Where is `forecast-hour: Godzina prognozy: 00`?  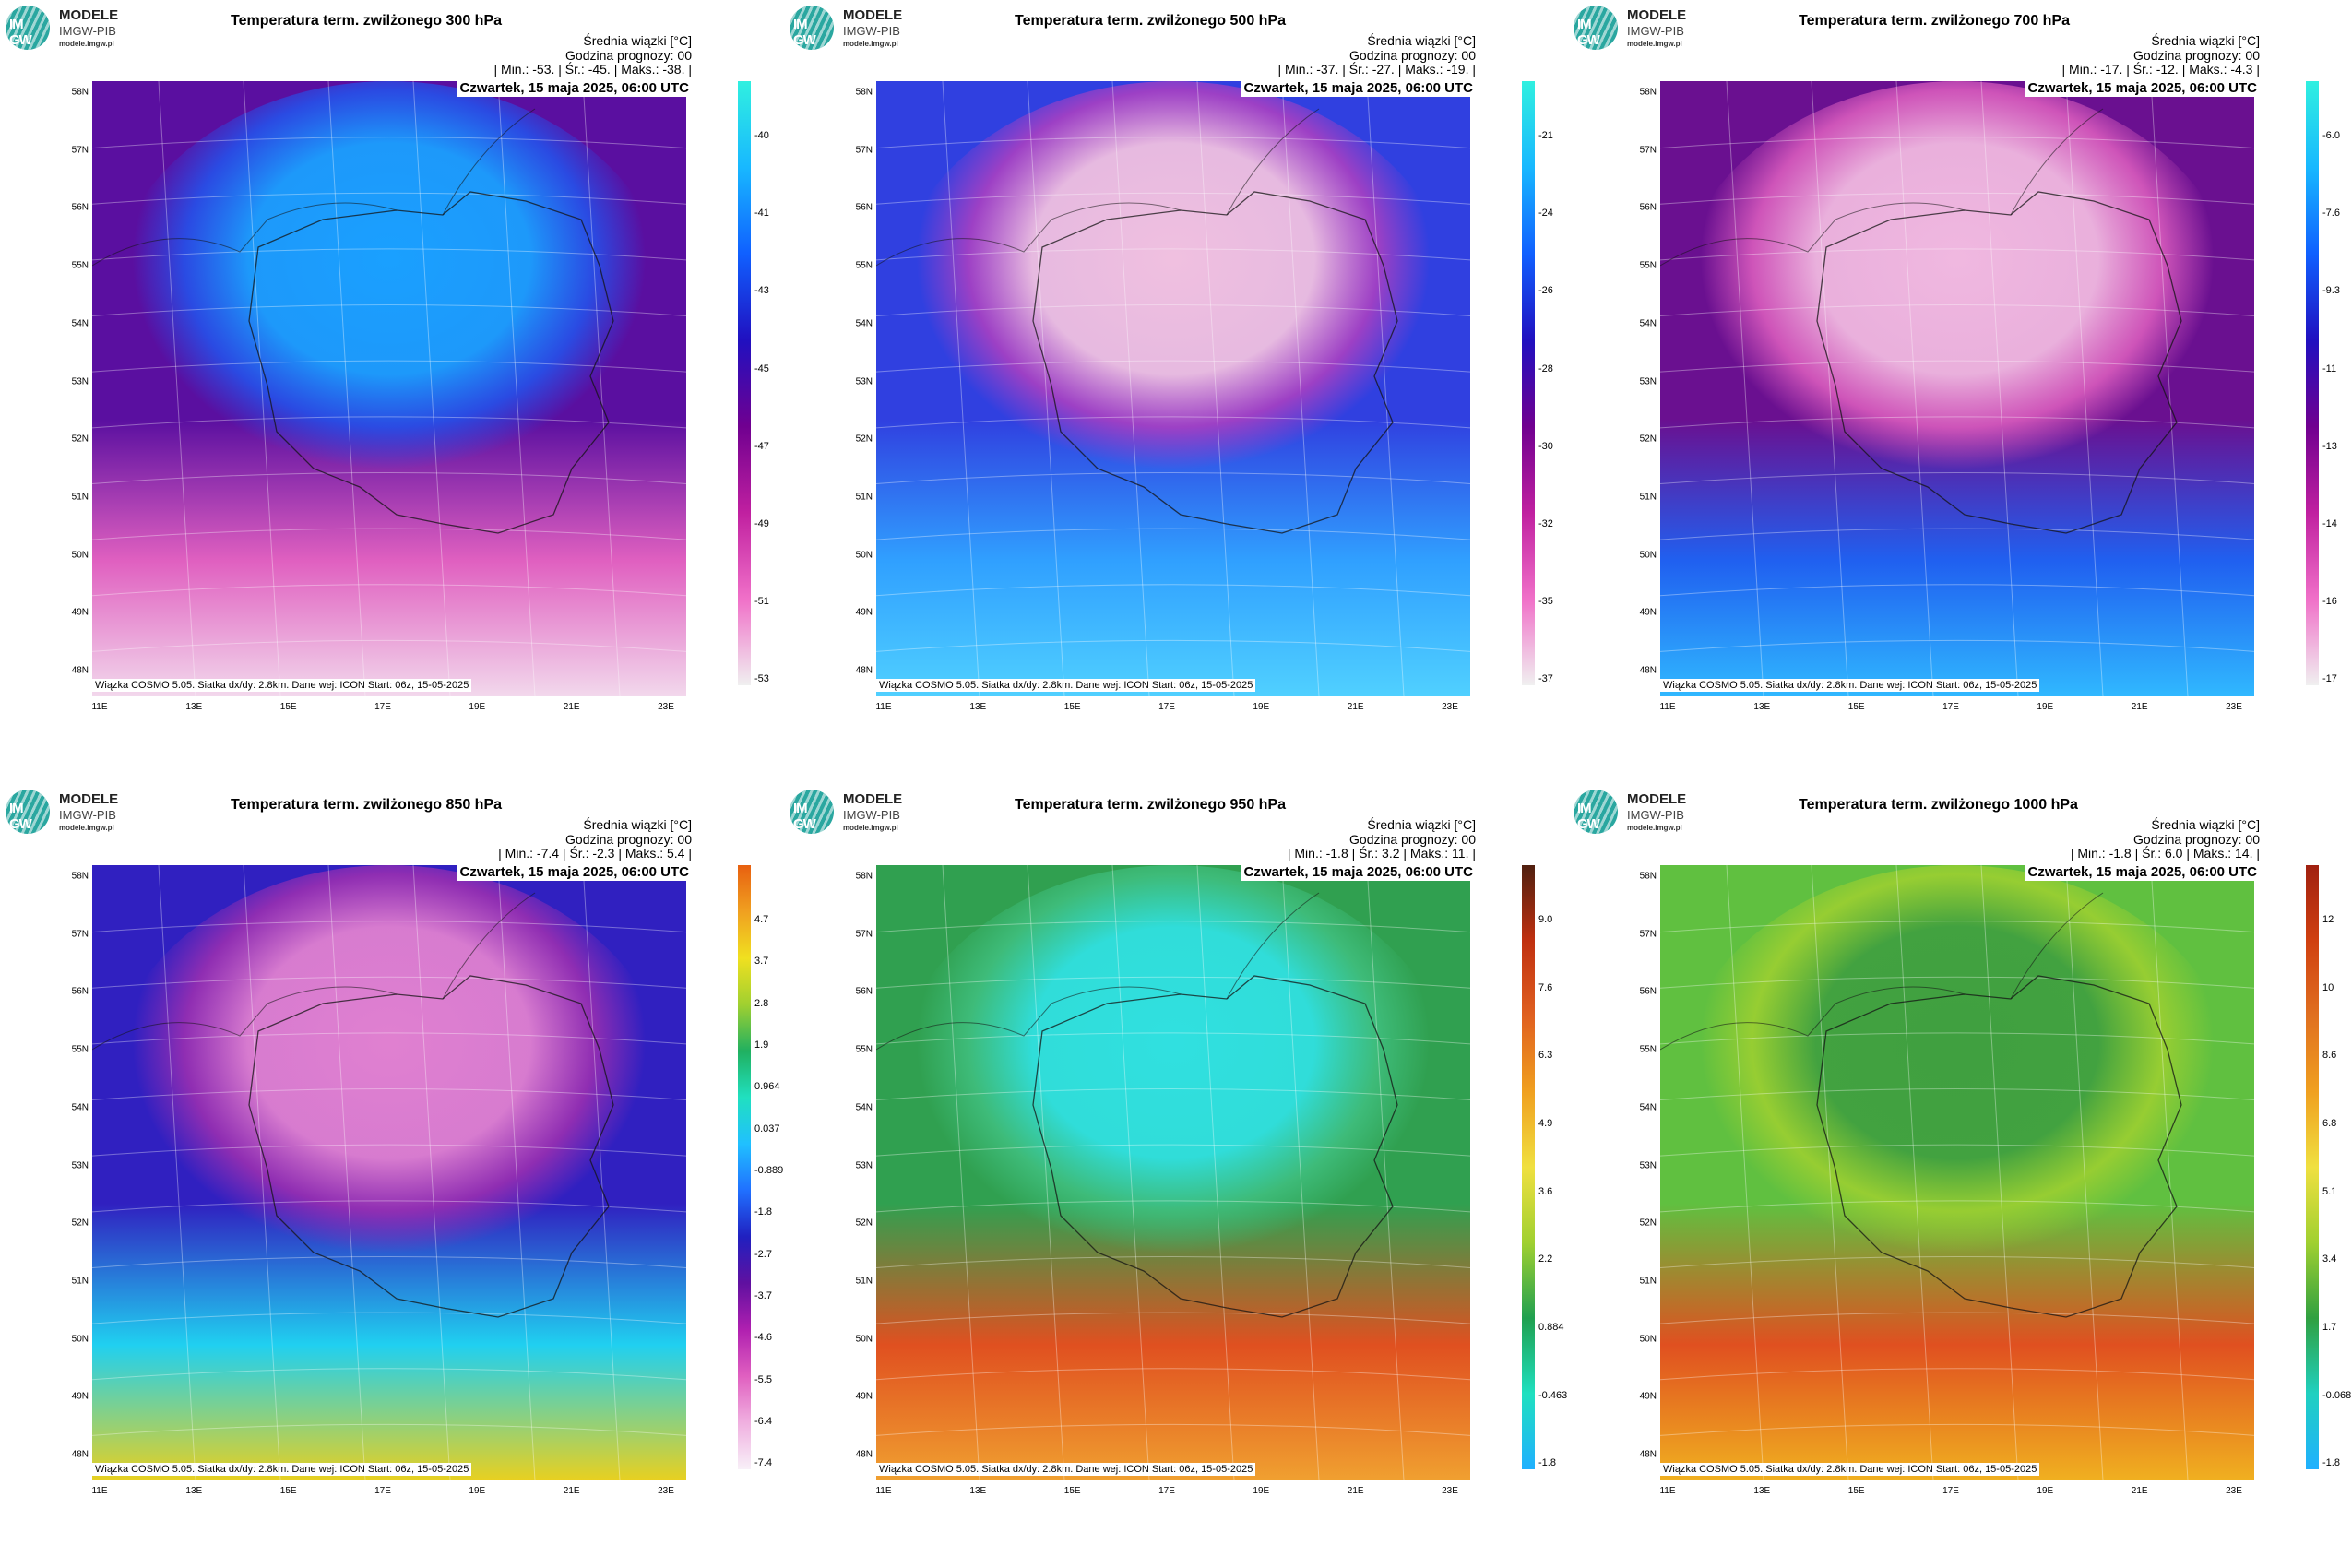 forecast-hour: Godzina prognozy: 00 is located at coordinates (628, 55).